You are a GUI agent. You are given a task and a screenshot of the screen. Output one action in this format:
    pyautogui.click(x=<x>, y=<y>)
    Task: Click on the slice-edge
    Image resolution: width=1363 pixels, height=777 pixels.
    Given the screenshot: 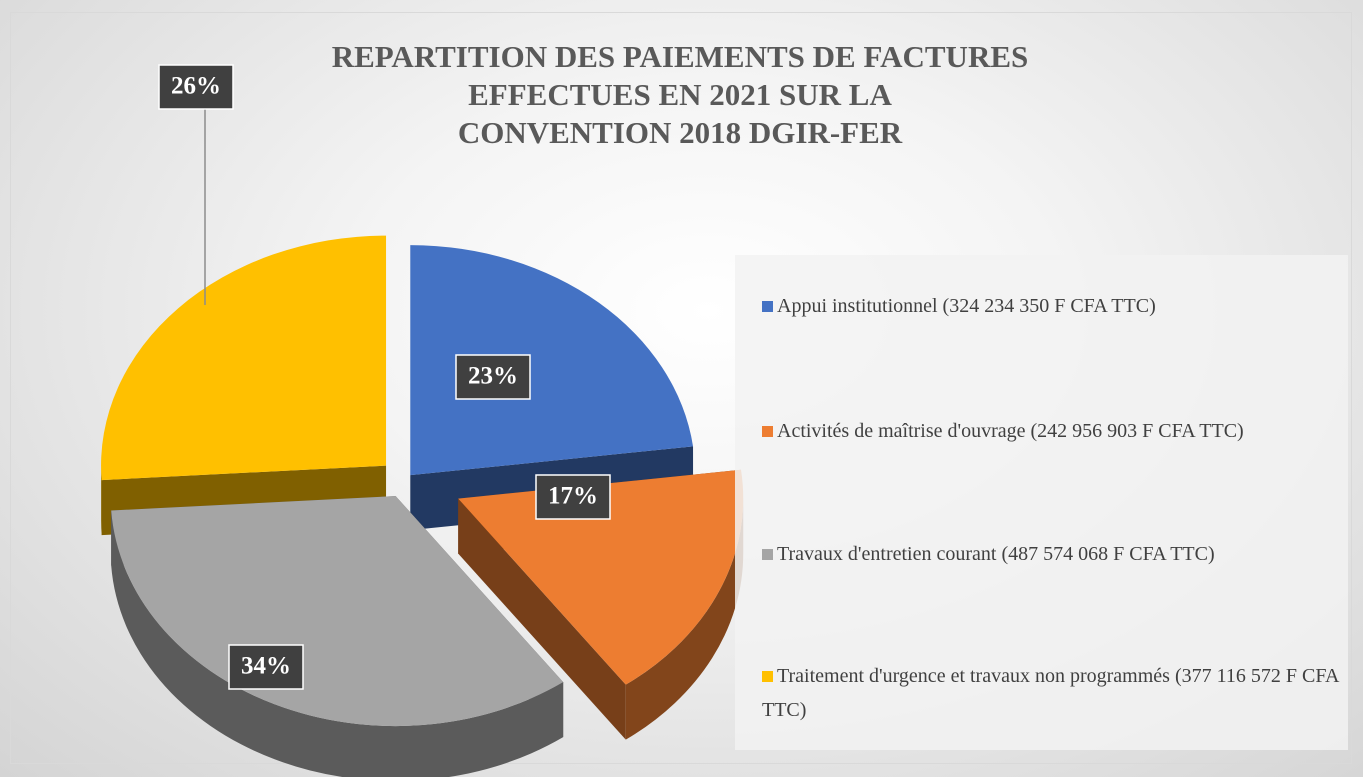 What is the action you would take?
    pyautogui.click(x=542, y=619)
    